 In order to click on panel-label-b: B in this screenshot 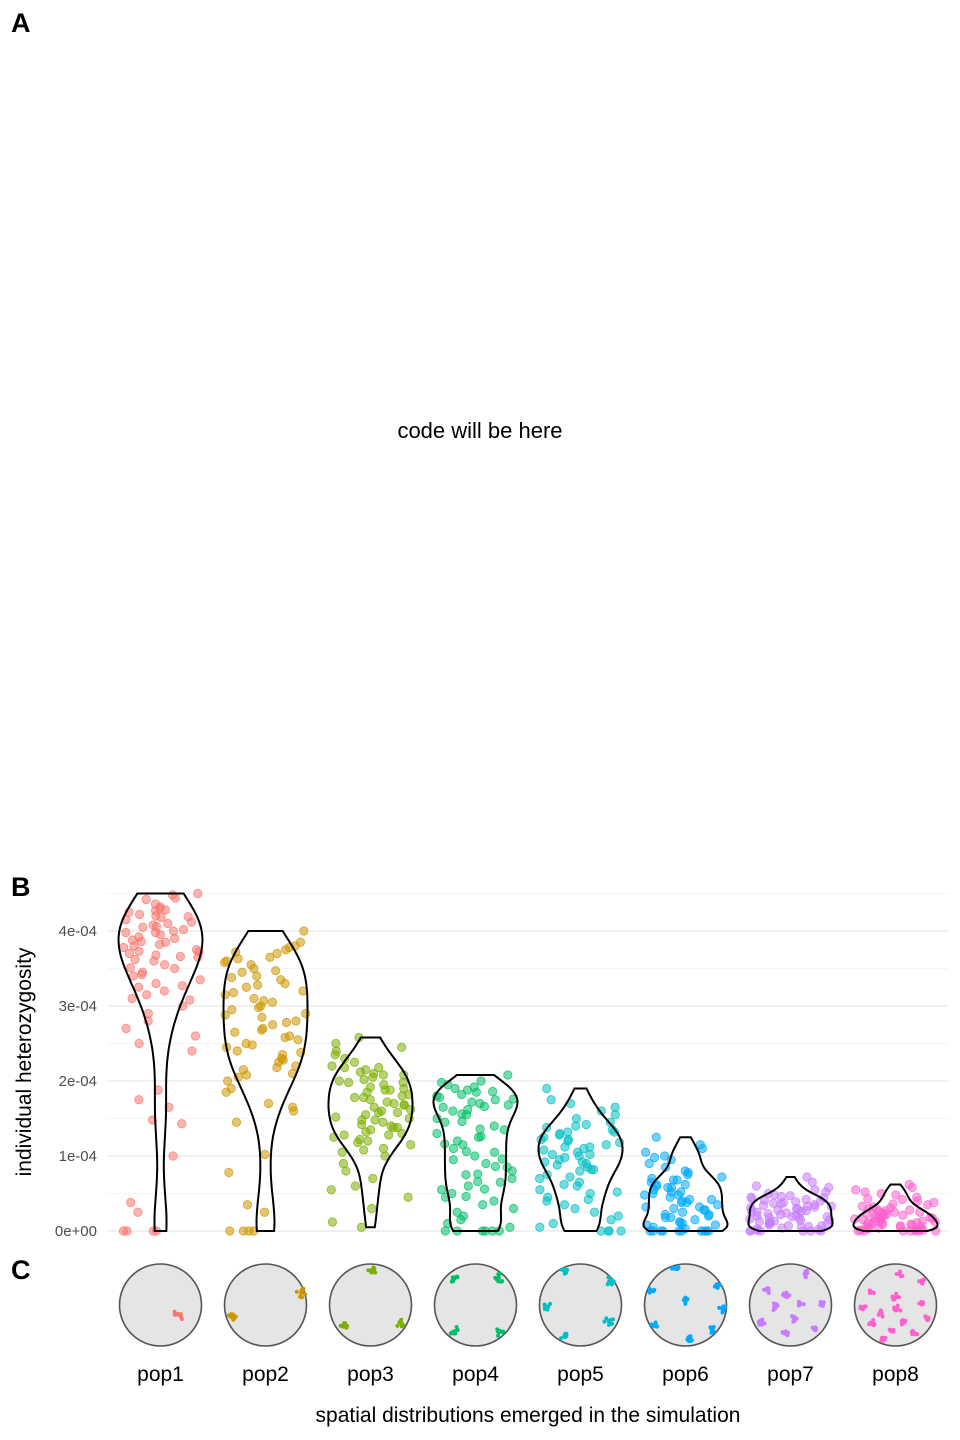, I will do `click(21, 887)`.